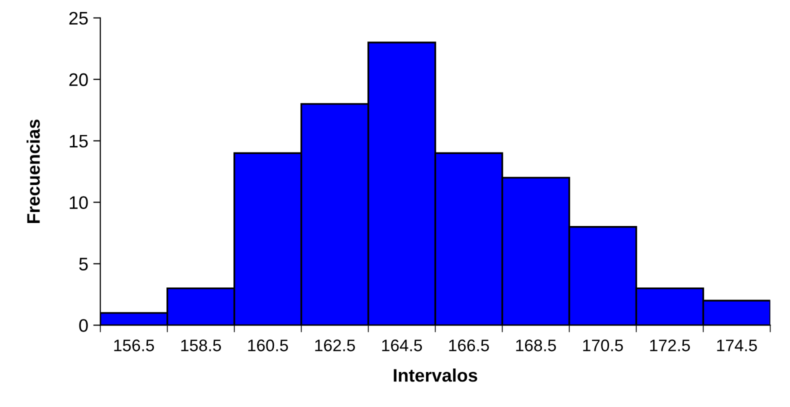 The width and height of the screenshot is (790, 407). What do you see at coordinates (737, 346) in the screenshot?
I see `x-tick-label: 174.5` at bounding box center [737, 346].